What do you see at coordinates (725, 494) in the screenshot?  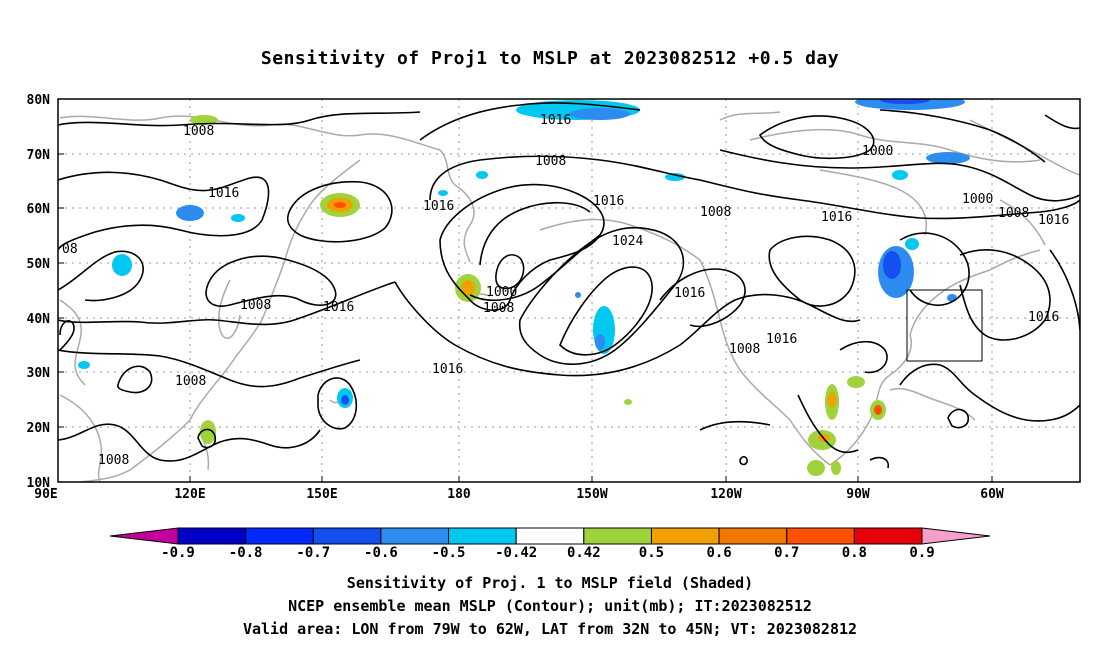 I see `lon-label: 120W` at bounding box center [725, 494].